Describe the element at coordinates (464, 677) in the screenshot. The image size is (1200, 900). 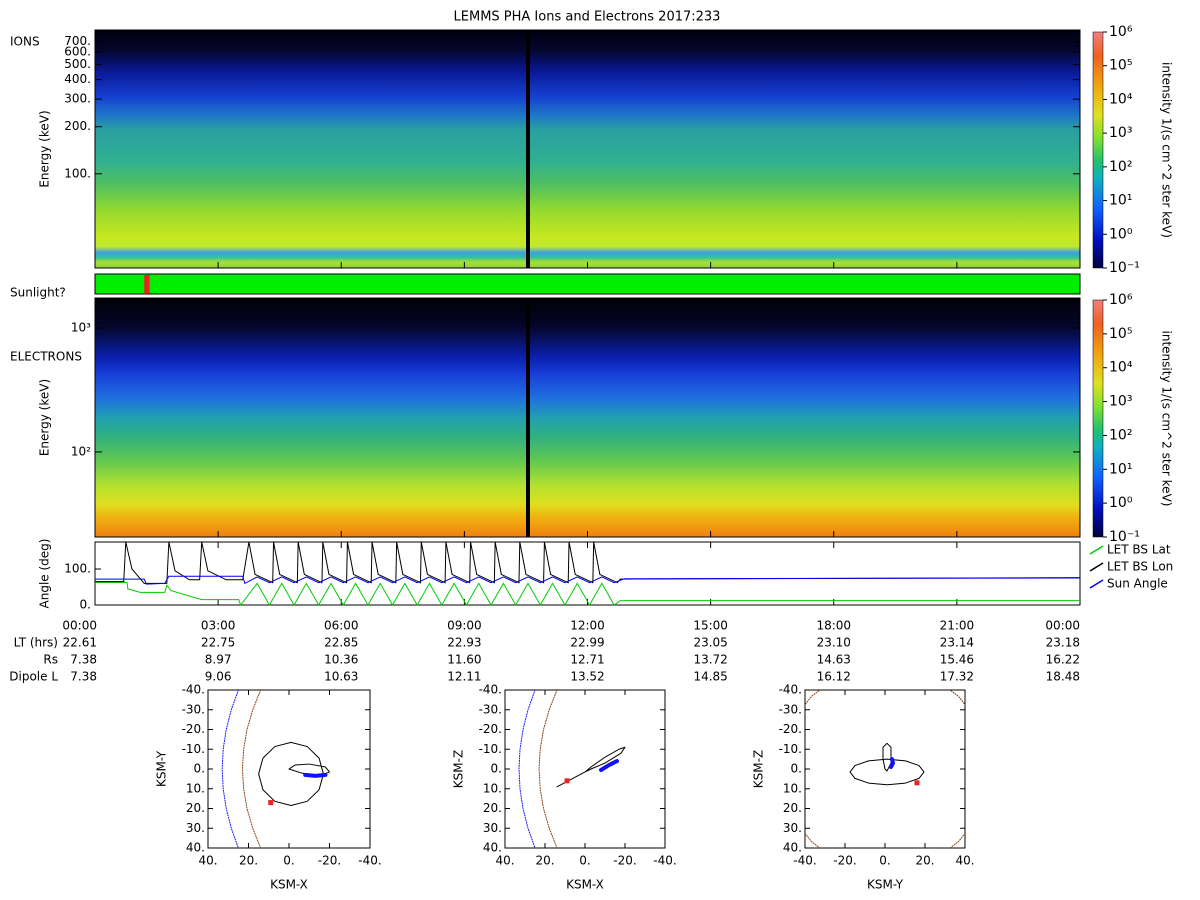
I see `row-value: 12.11` at that location.